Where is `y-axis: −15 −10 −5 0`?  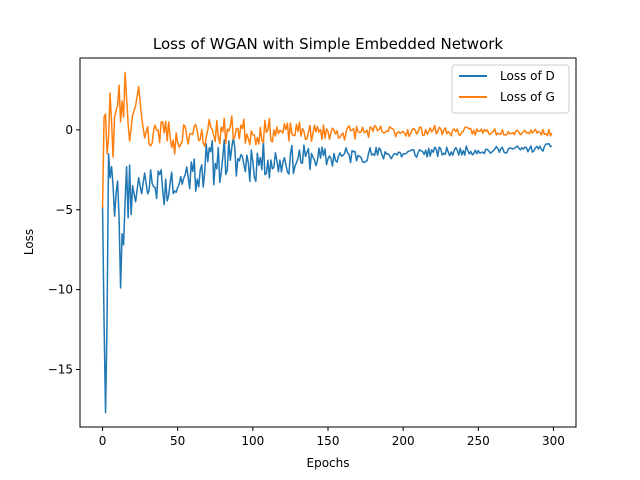 y-axis: −15 −10 −5 0 is located at coordinates (64, 249).